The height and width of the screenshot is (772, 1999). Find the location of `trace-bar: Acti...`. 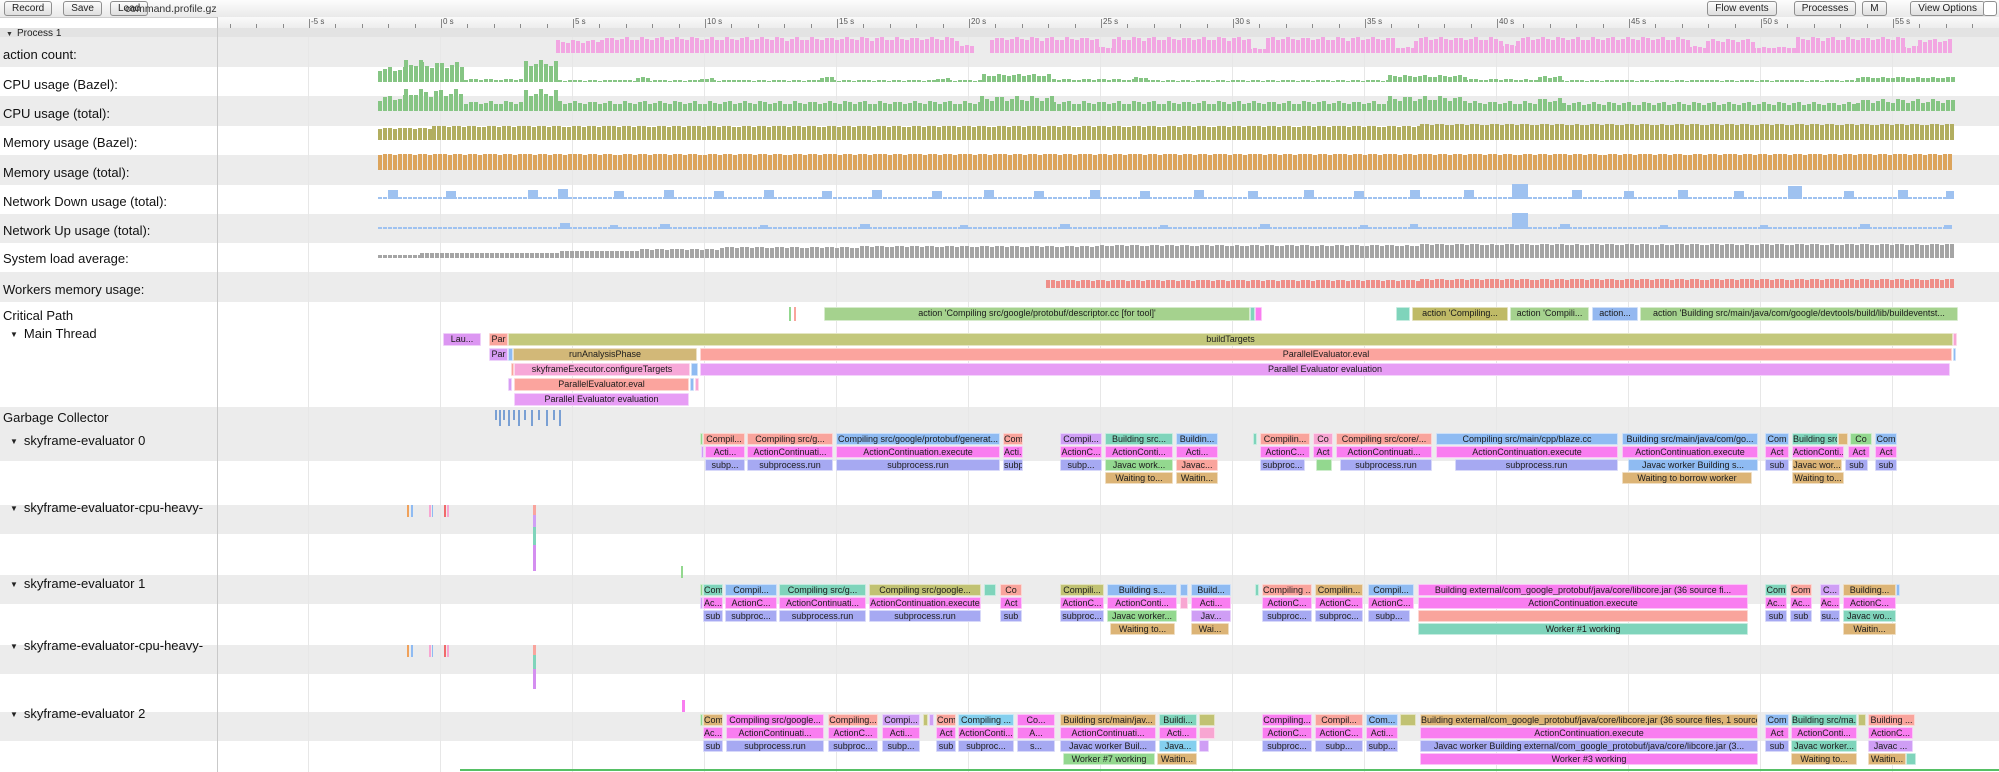

trace-bar: Acti... is located at coordinates (1013, 452).